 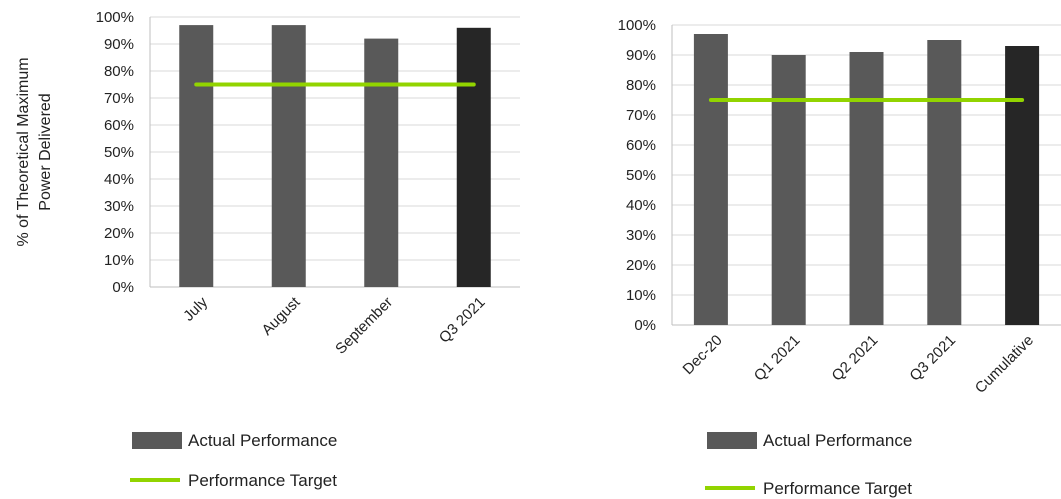 What do you see at coordinates (195, 308) in the screenshot?
I see `x-tick-label: July` at bounding box center [195, 308].